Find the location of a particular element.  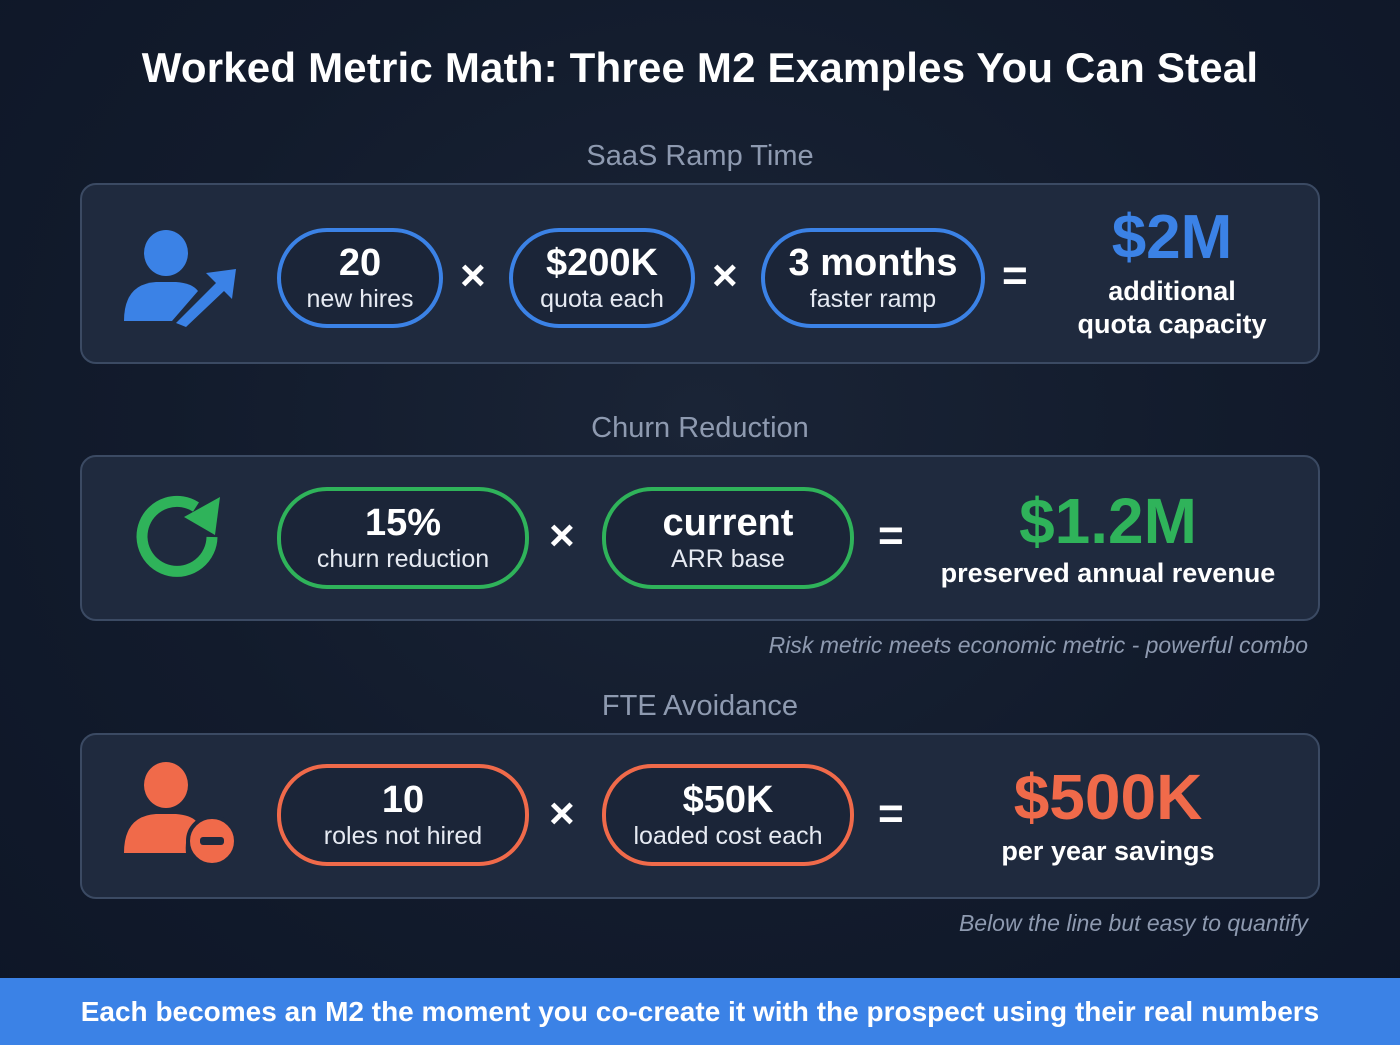

factor-pill-arr-base: current ARR base is located at coordinates (728, 538).